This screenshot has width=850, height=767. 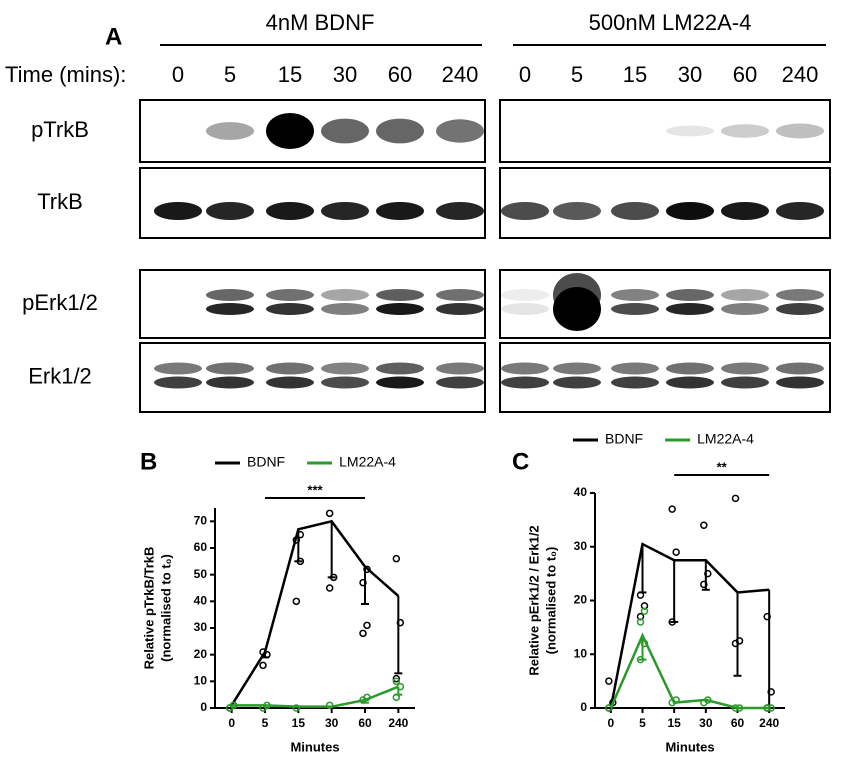 What do you see at coordinates (550, 601) in the screenshot?
I see `y-label: (normalised to t₀)` at bounding box center [550, 601].